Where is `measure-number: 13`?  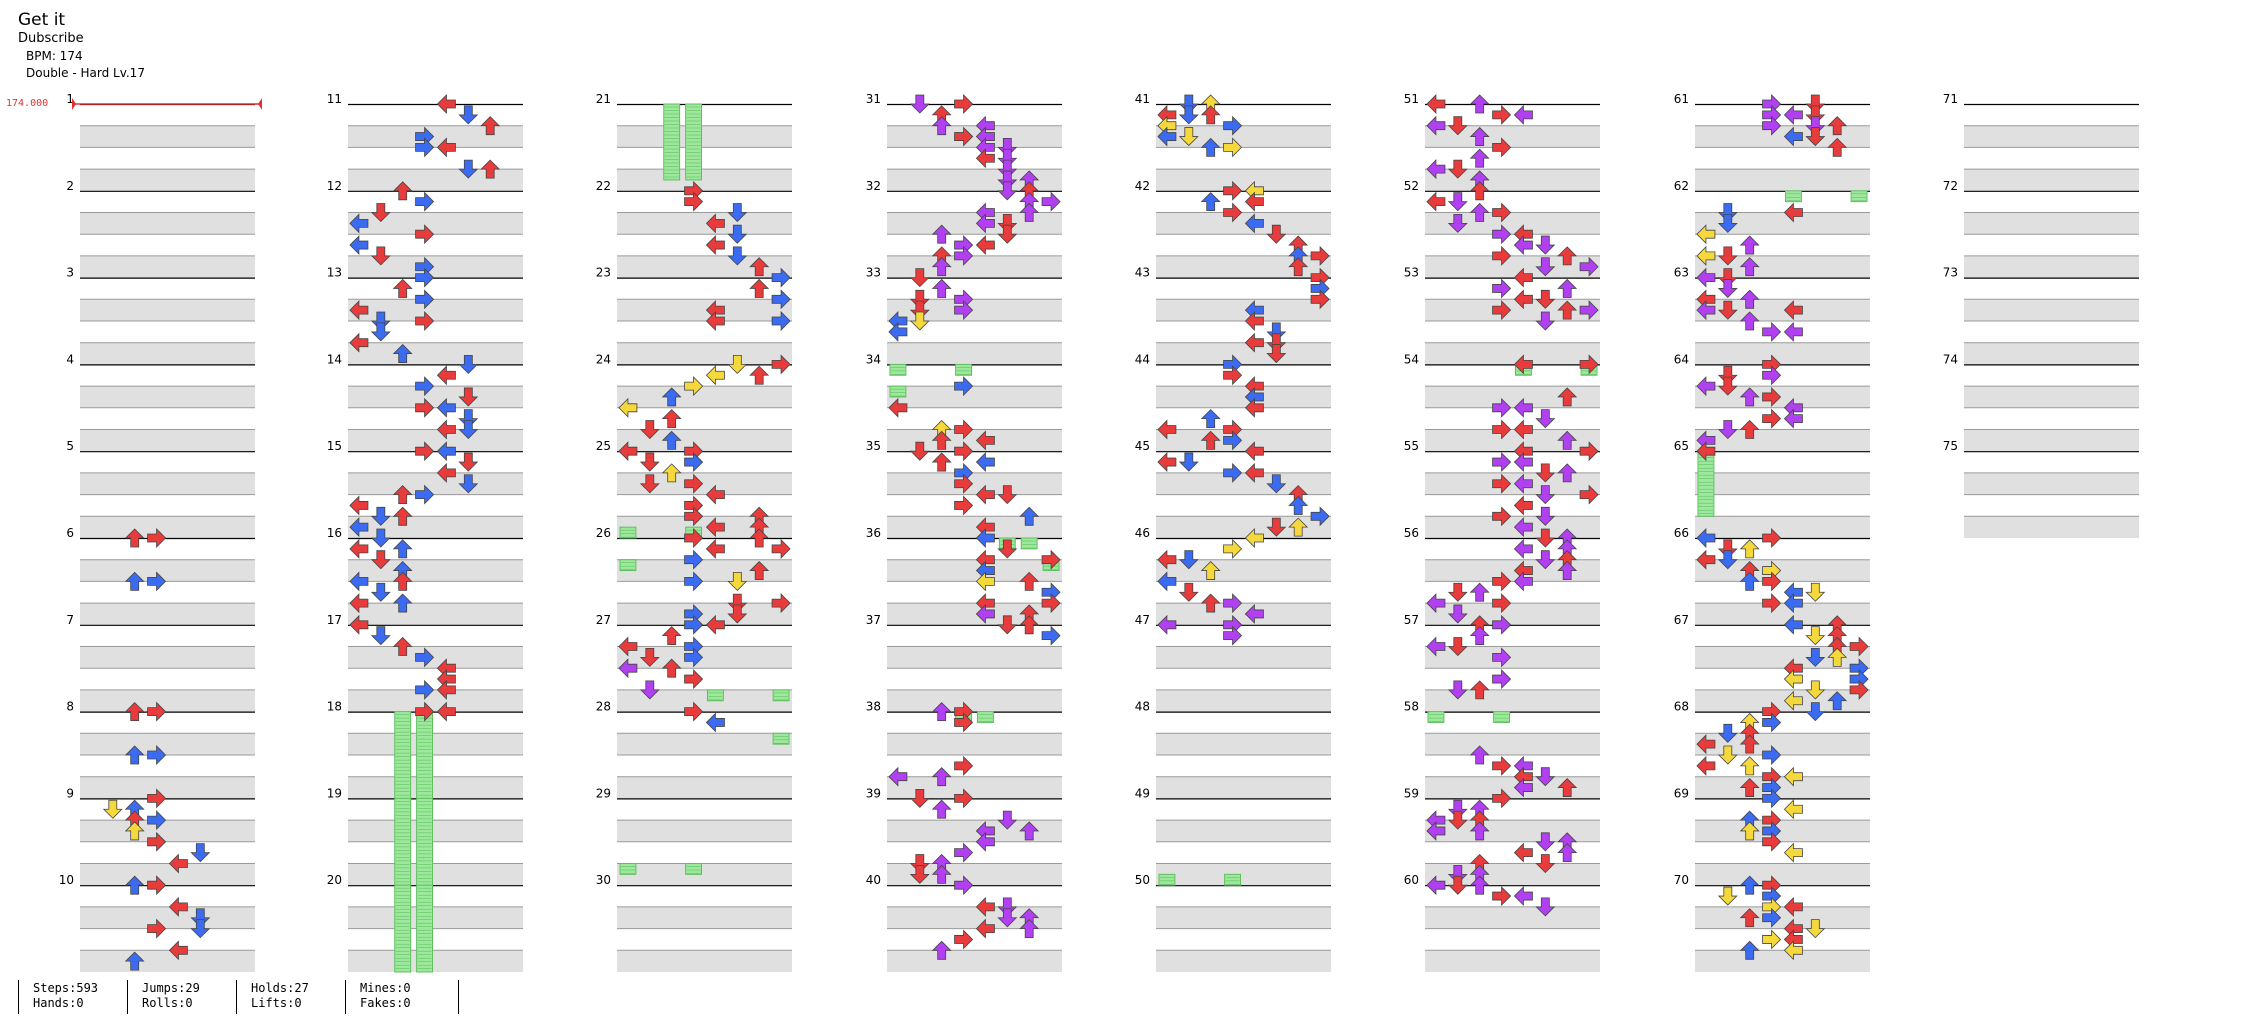 measure-number: 13 is located at coordinates (334, 273).